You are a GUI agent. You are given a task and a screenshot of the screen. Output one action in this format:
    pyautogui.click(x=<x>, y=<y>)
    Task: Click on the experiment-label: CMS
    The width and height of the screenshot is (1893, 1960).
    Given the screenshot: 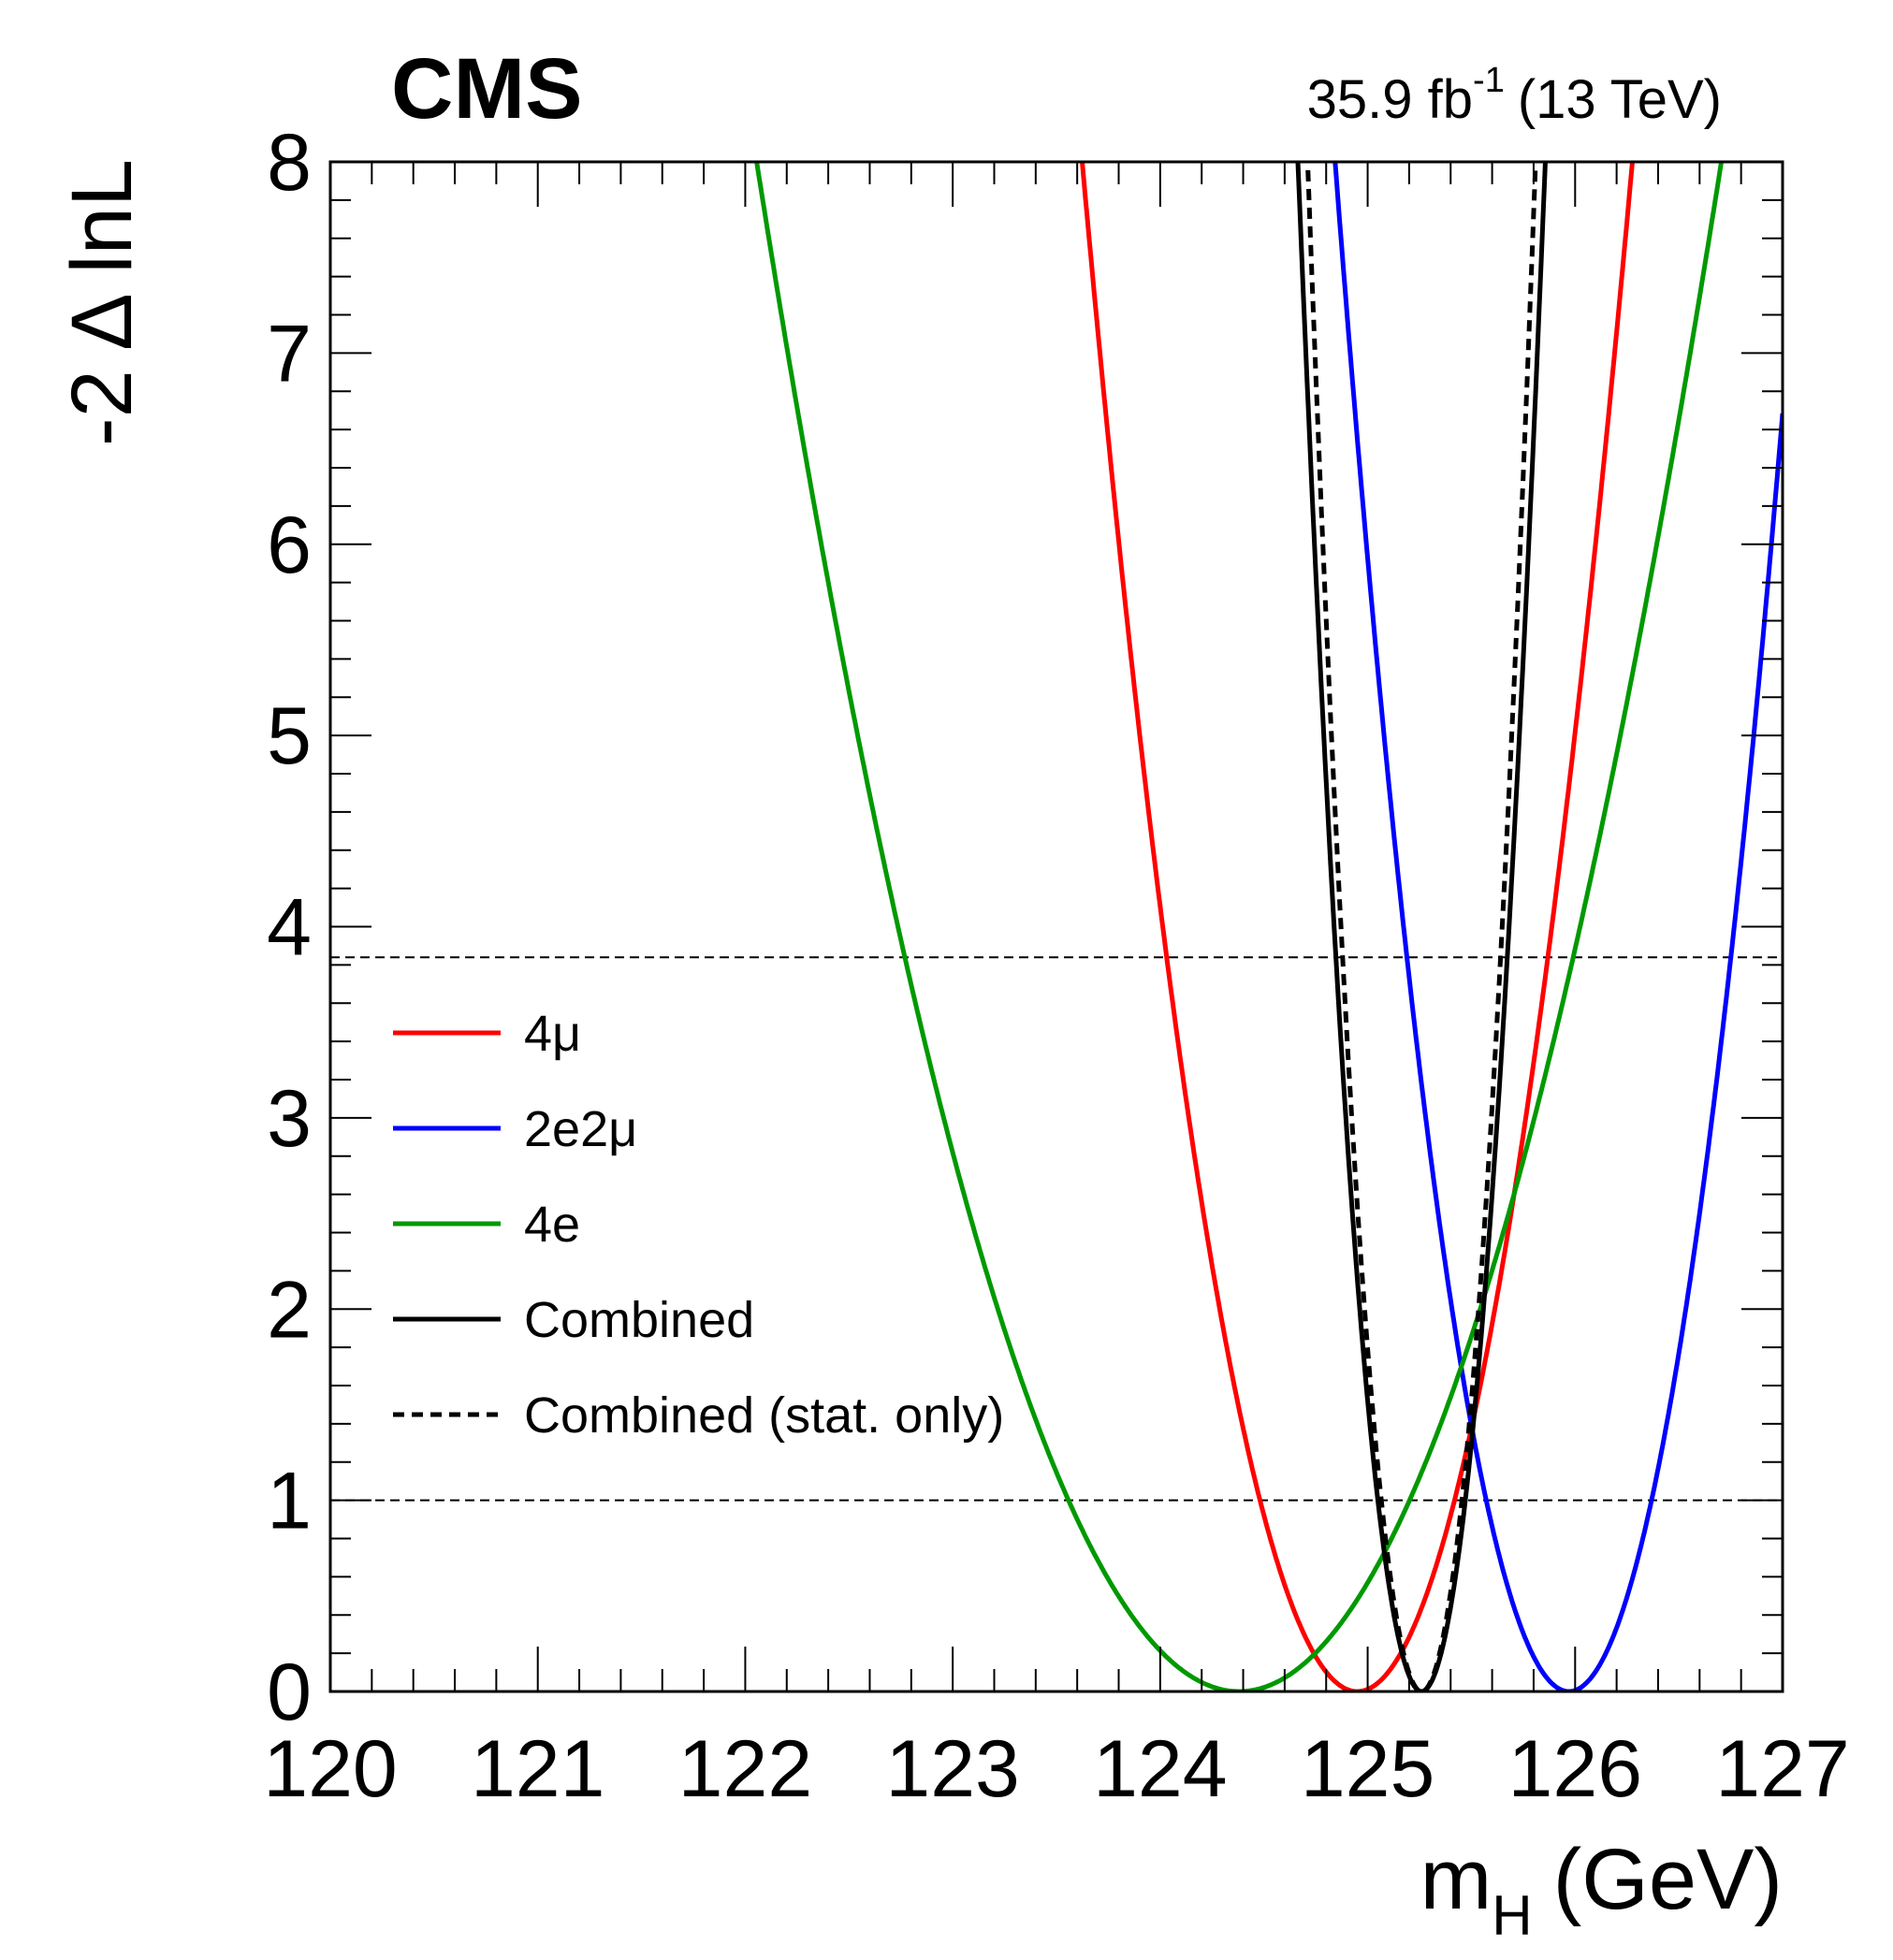 What is the action you would take?
    pyautogui.click(x=486, y=89)
    